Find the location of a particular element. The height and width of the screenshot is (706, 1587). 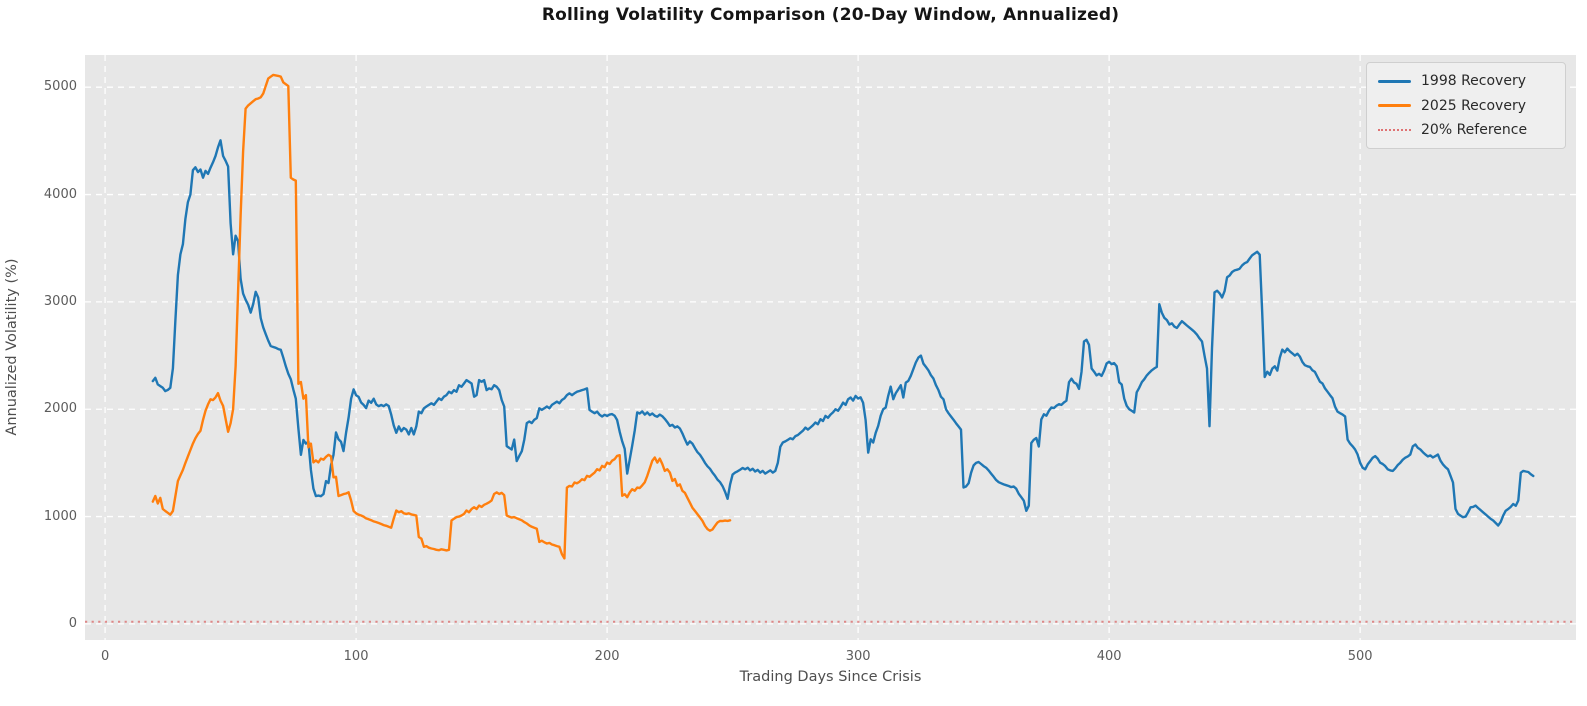

y-tick-label: 0 is located at coordinates (72, 623).